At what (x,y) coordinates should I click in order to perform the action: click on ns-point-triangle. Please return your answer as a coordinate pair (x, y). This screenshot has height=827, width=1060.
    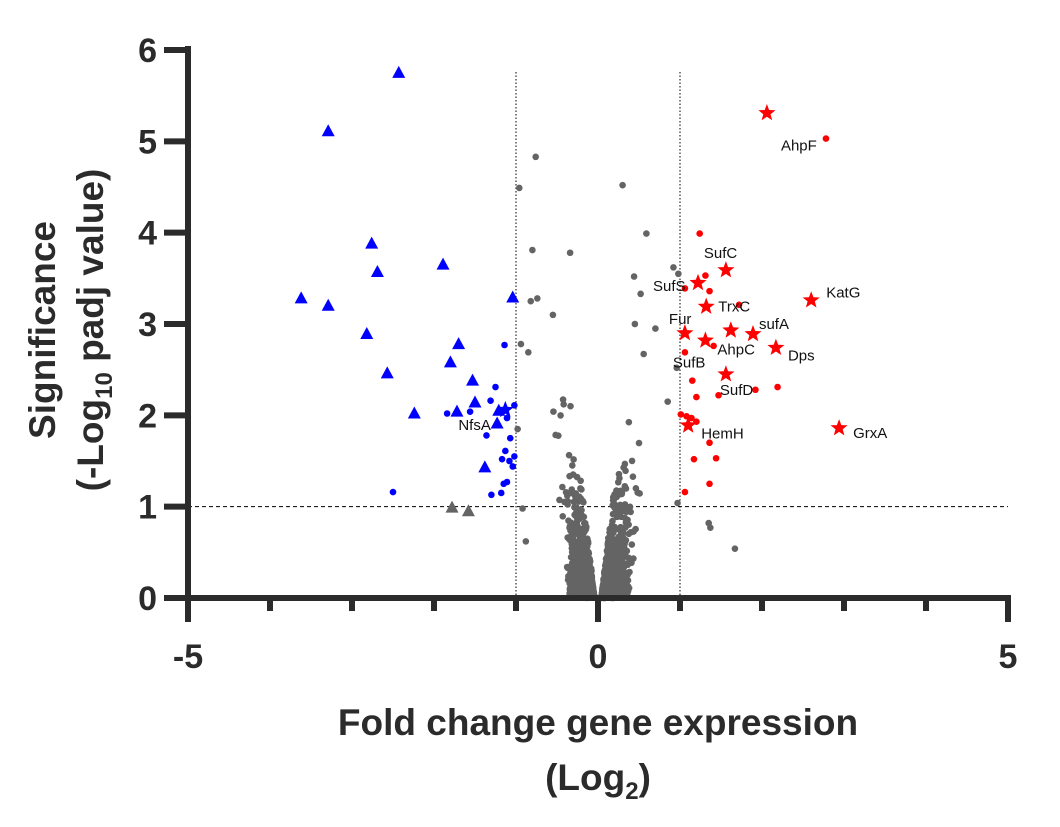
    Looking at the image, I should click on (468, 510).